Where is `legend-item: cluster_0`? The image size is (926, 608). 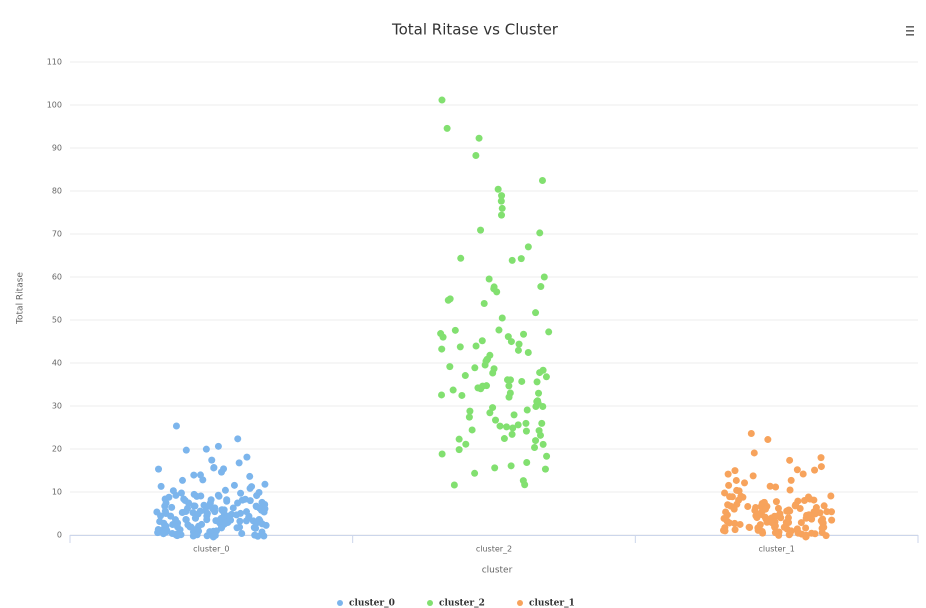 legend-item: cluster_0 is located at coordinates (366, 603).